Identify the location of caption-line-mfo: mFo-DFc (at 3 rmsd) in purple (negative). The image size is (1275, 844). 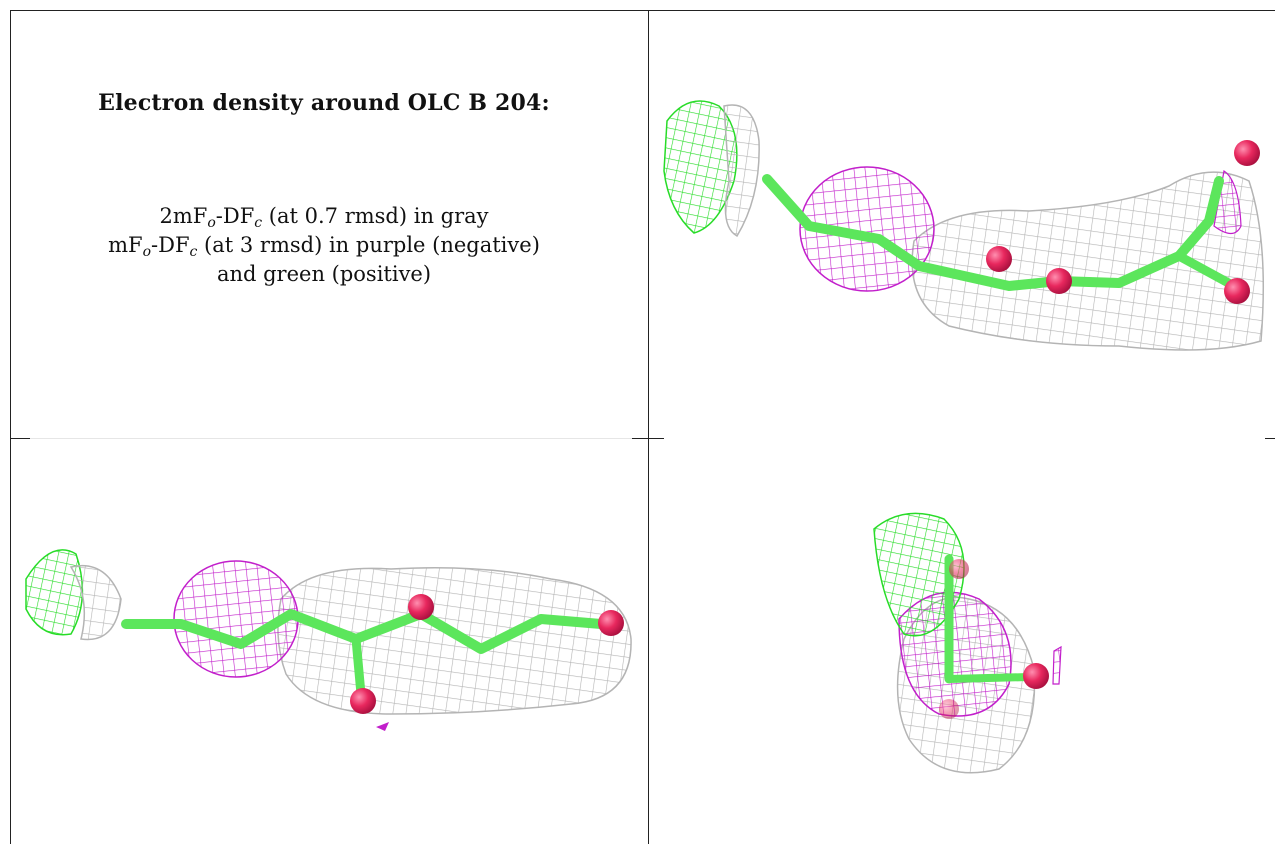
(324, 246).